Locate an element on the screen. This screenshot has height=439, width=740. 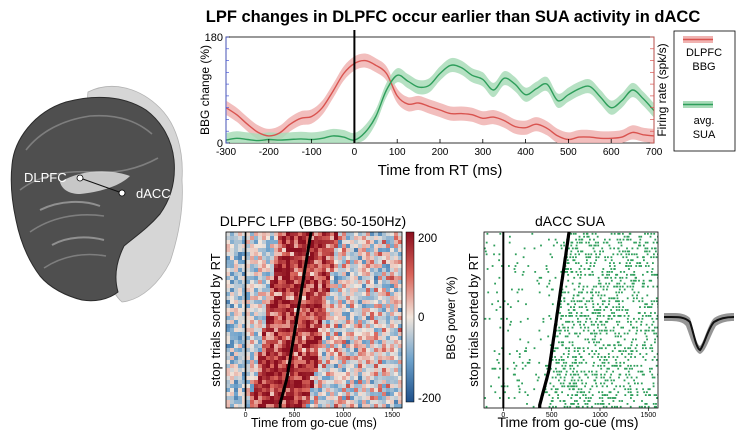
line-chart-xlabel: Time from RT (ms) is located at coordinates (440, 170).